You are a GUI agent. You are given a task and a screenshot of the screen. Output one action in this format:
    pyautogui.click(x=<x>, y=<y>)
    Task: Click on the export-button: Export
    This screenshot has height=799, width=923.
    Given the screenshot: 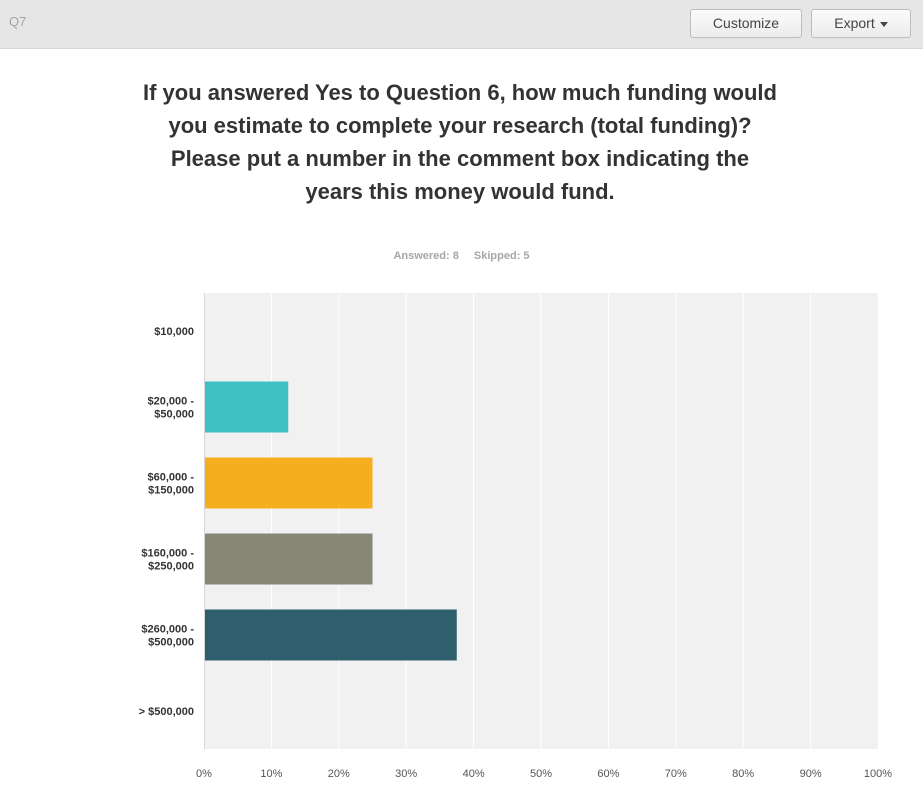 What is the action you would take?
    pyautogui.click(x=861, y=23)
    